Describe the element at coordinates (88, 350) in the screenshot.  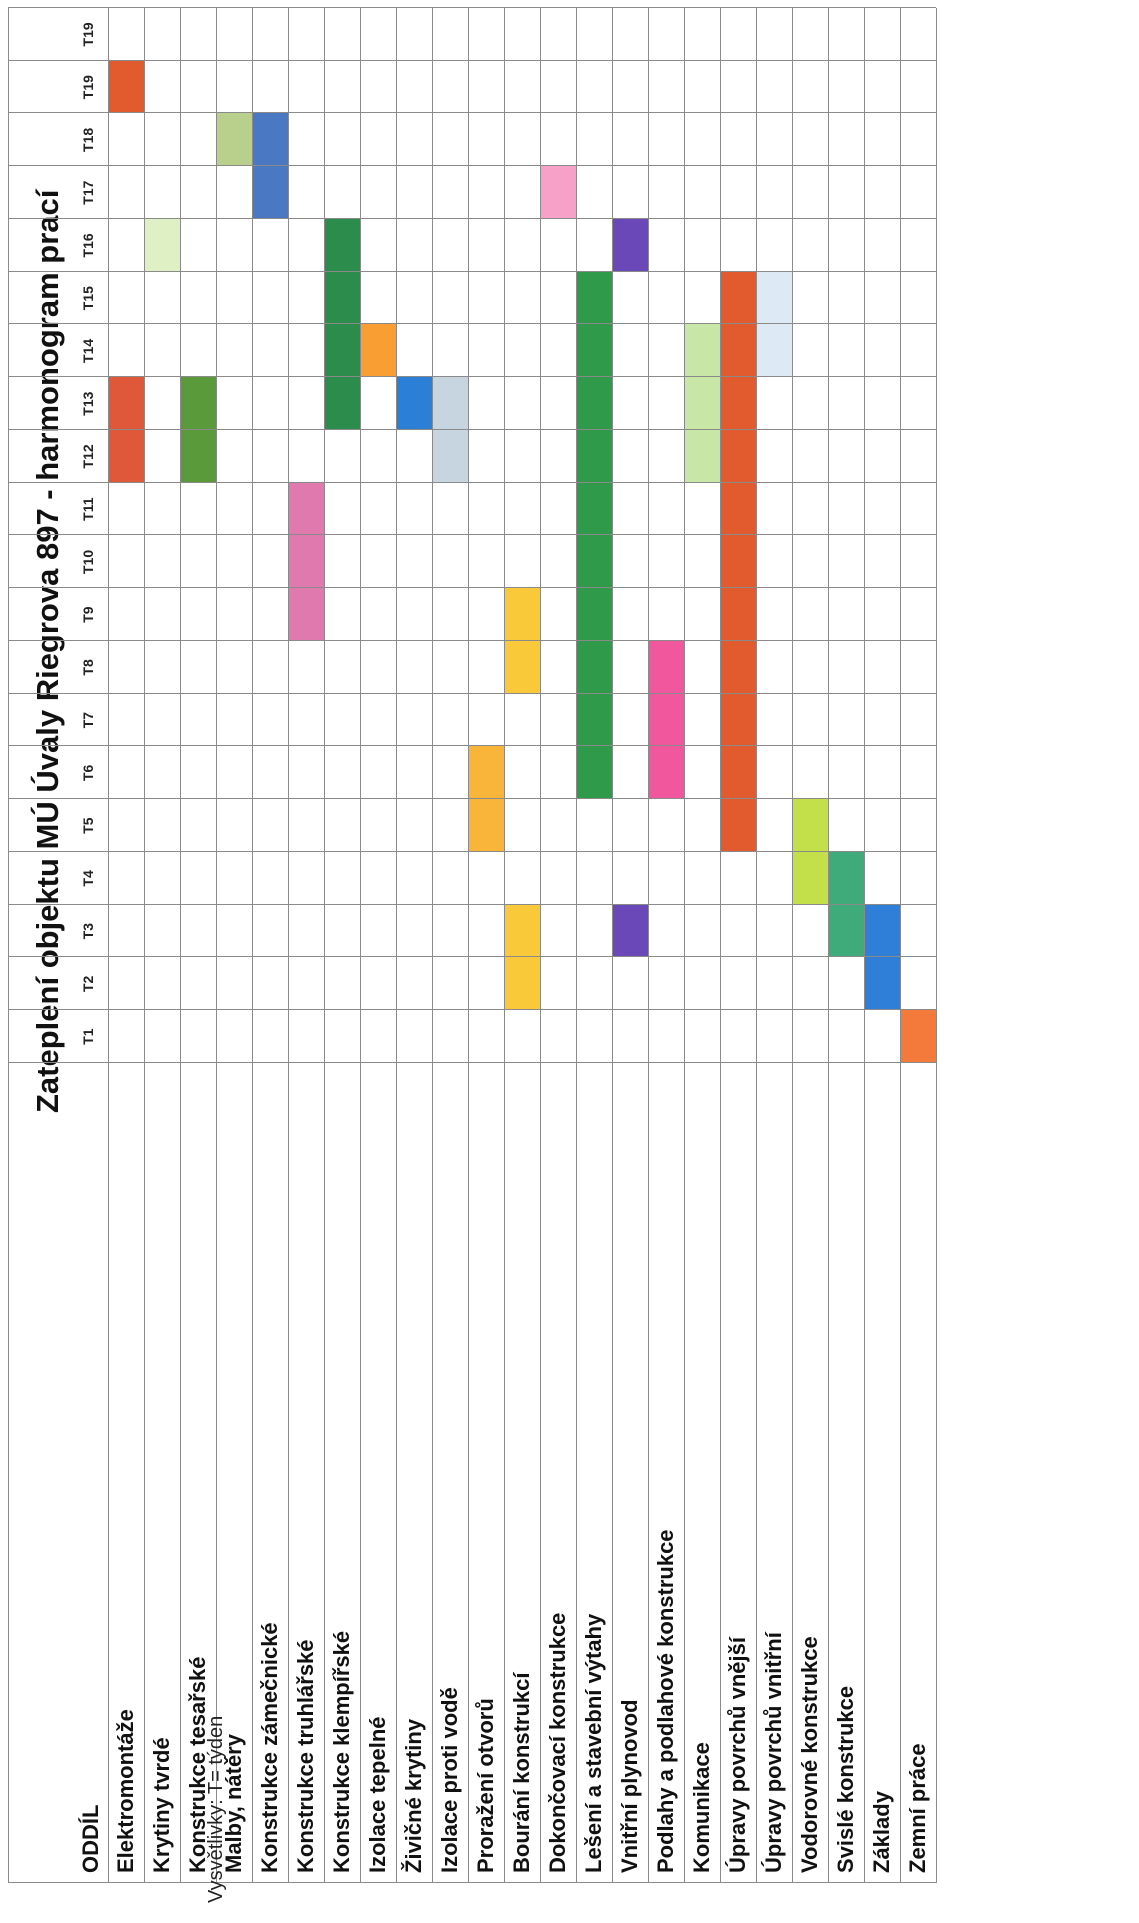
I see `week-label: T14` at that location.